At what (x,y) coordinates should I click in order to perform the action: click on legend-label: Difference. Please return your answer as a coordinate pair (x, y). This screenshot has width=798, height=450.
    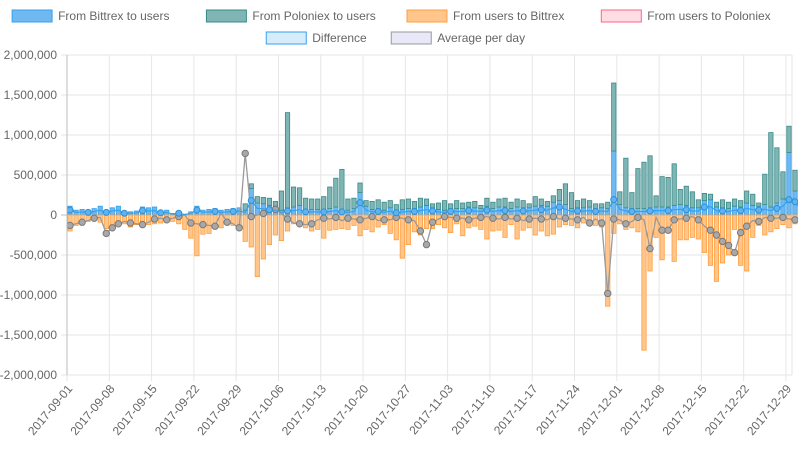
    Looking at the image, I should click on (339, 38).